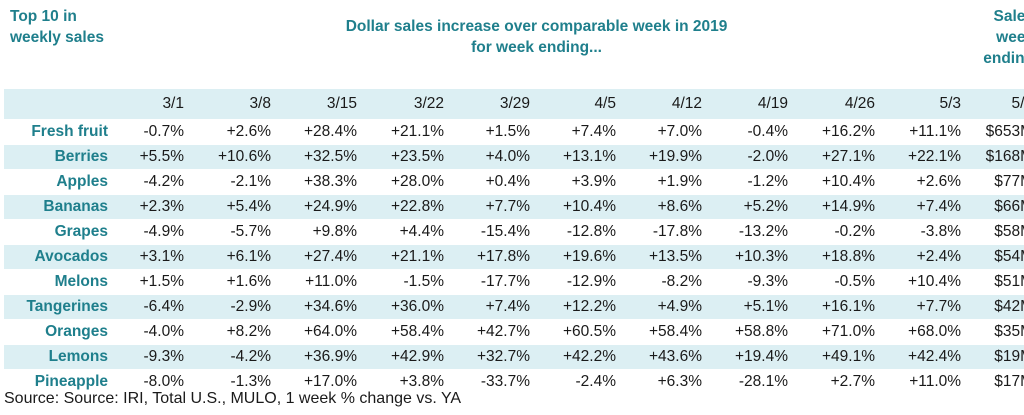 The height and width of the screenshot is (415, 1024). Describe the element at coordinates (150, 332) in the screenshot. I see `table-cell: -4.0%` at that location.